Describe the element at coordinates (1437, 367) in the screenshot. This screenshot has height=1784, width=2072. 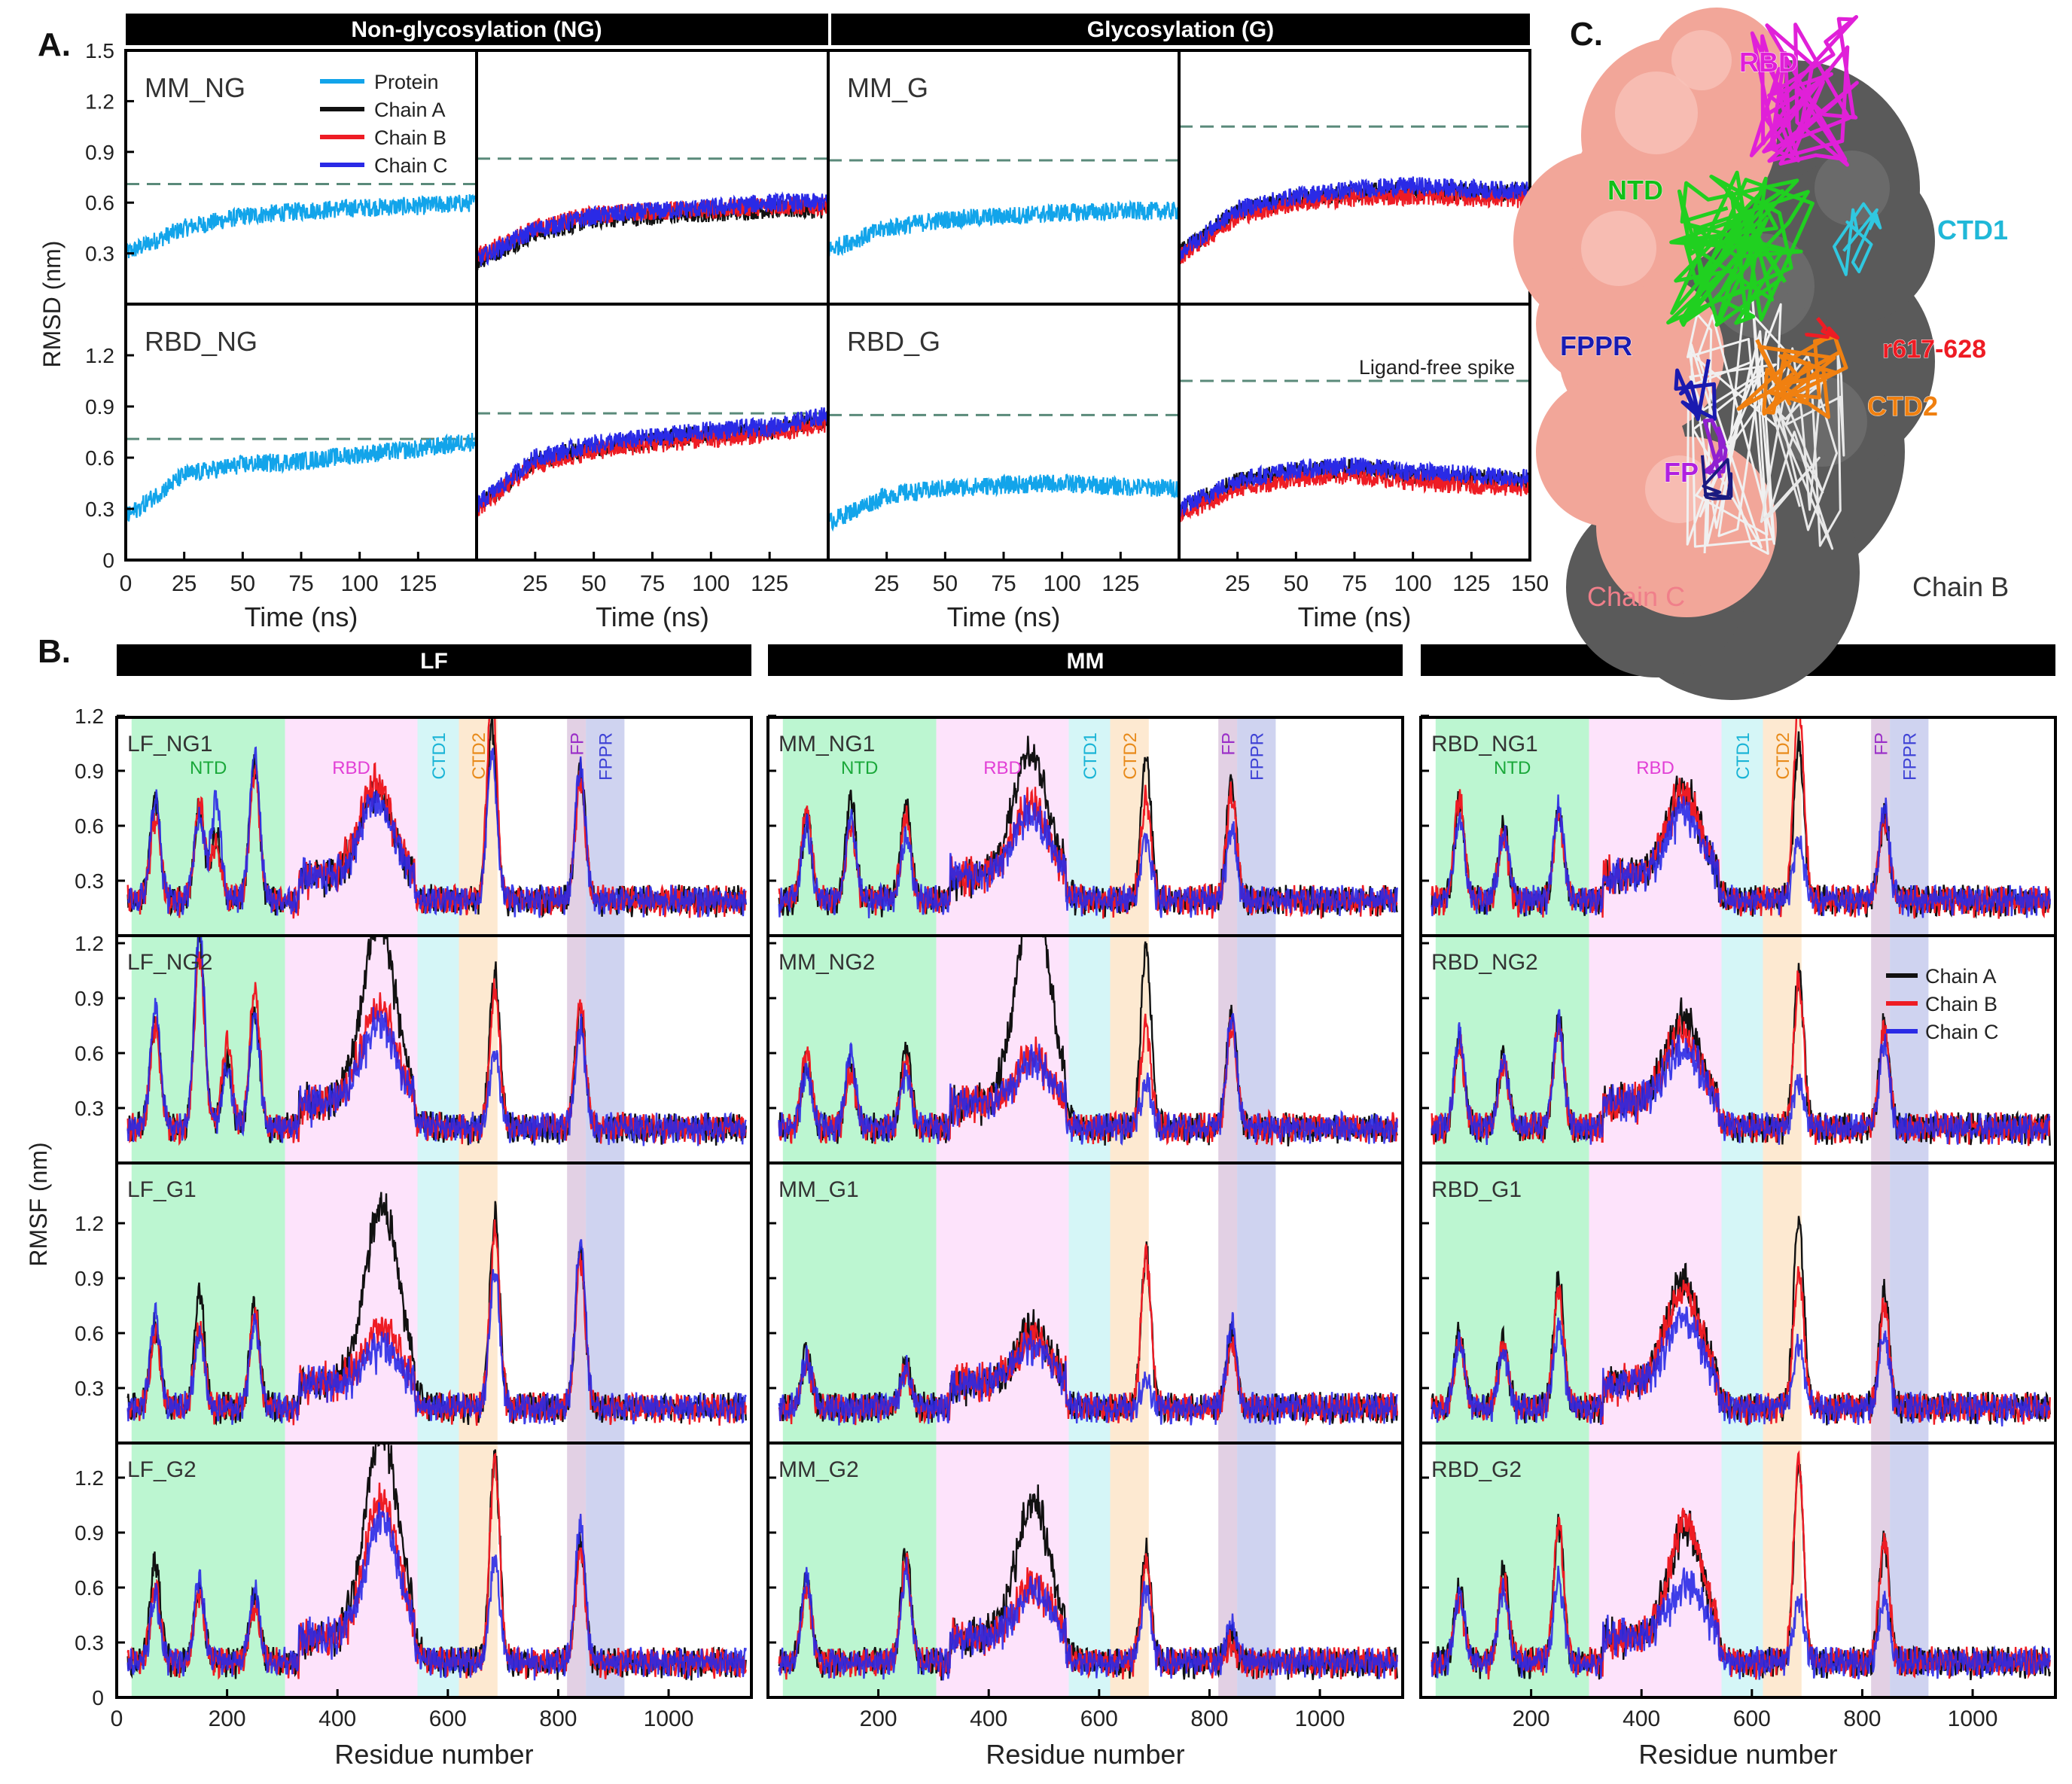
I see `rmsd-ligand-free-note: Ligand-free spike` at that location.